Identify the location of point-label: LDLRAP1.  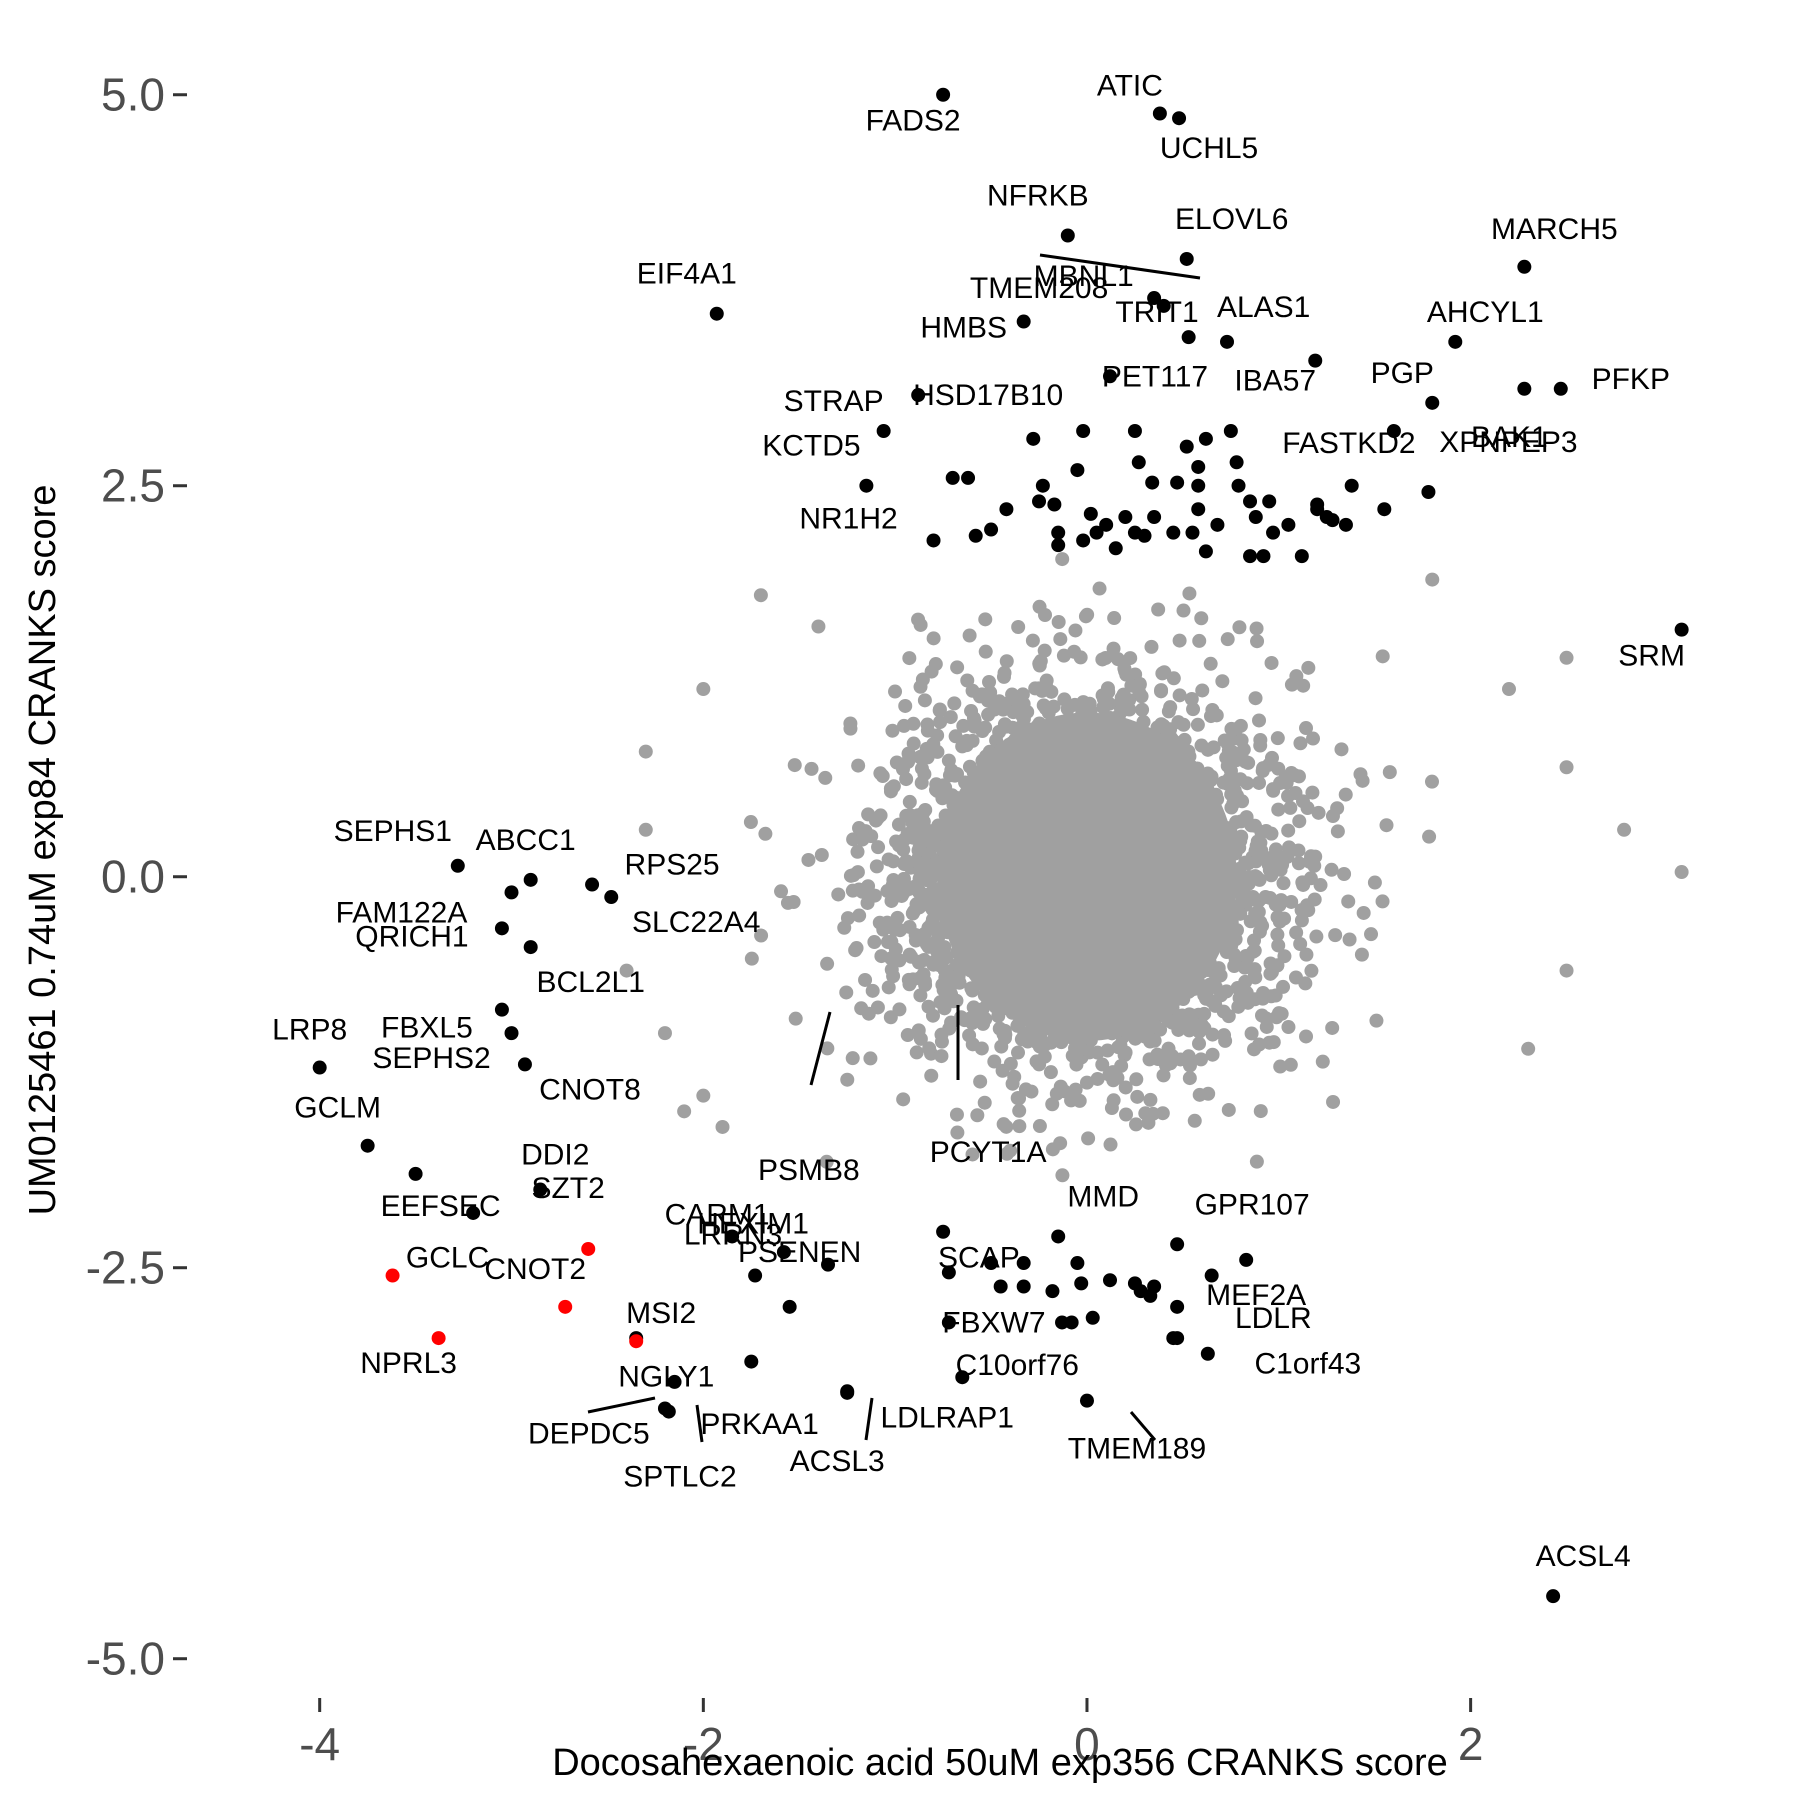
(946, 1417).